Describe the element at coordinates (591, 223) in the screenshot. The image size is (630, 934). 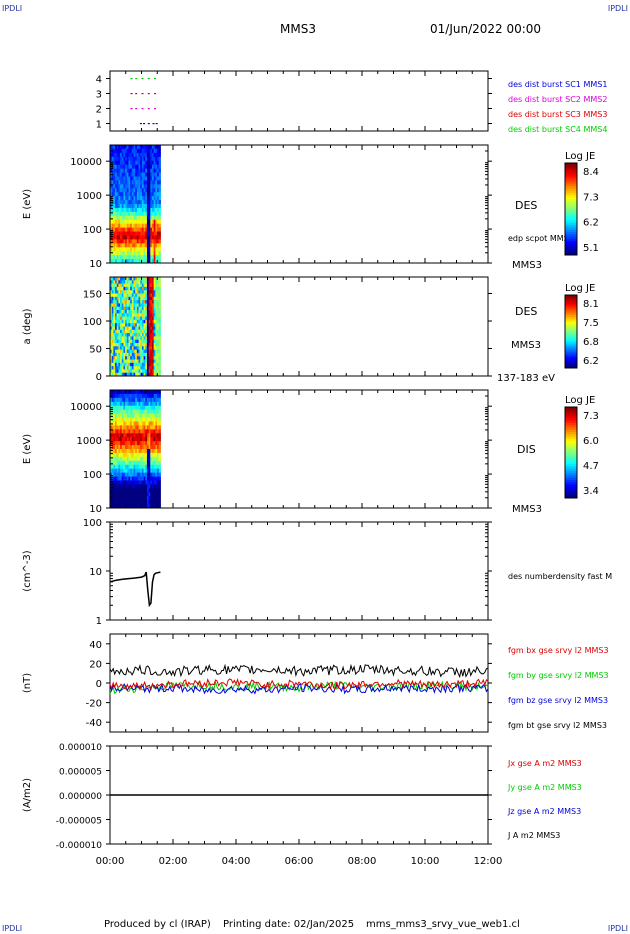
I see `colorbar-tick-label: 6.2` at that location.